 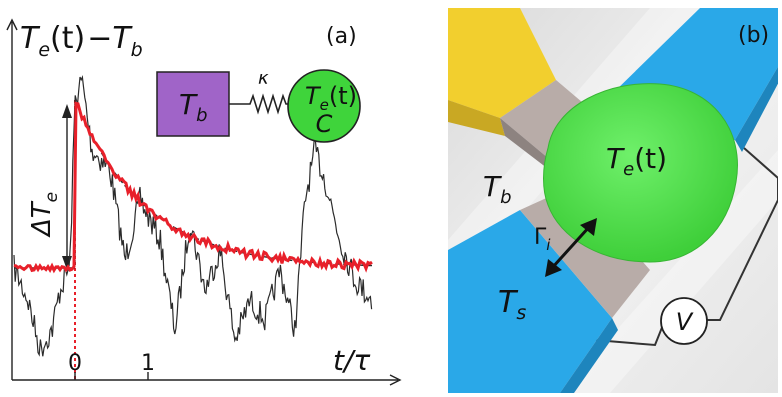 What do you see at coordinates (636, 161) in the screenshot?
I see `island-label: Te(t)` at bounding box center [636, 161].